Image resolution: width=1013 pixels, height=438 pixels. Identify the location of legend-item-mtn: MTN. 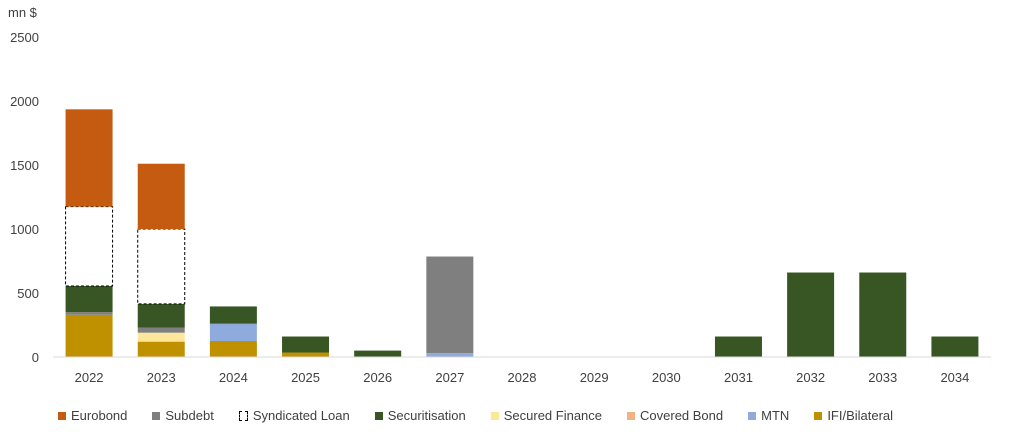
(768, 415).